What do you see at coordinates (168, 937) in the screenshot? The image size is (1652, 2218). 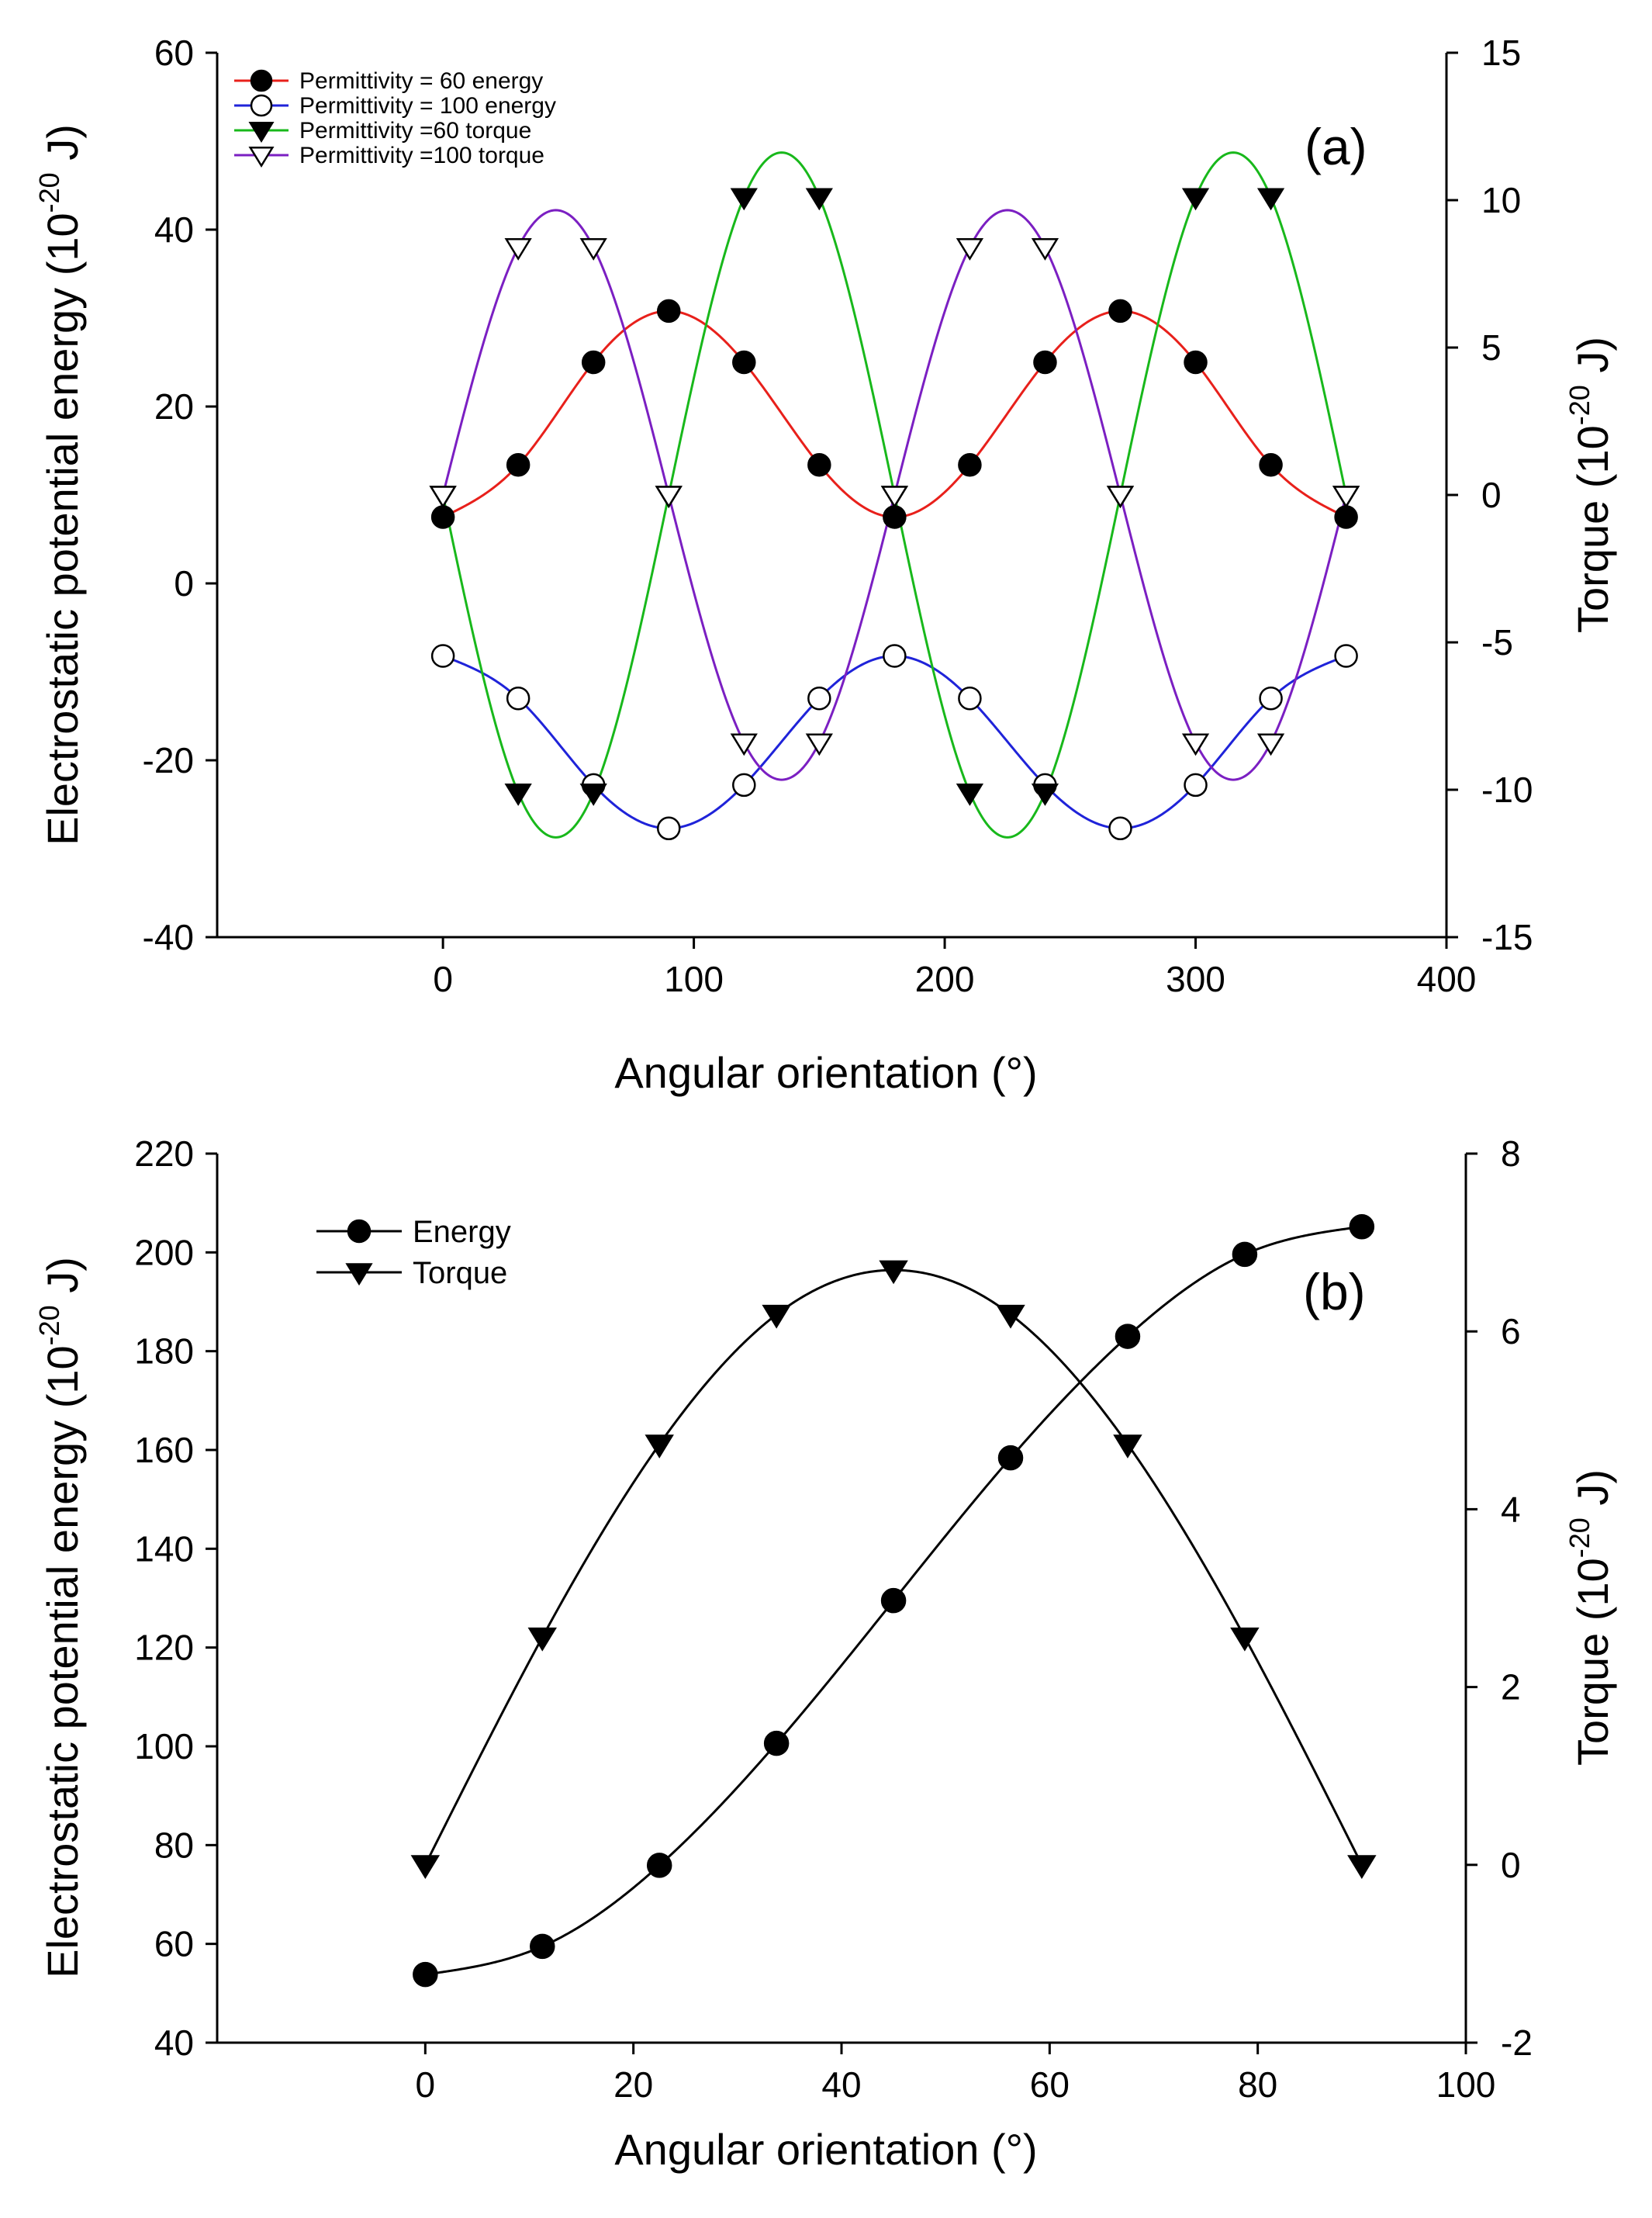 I see `y-tick-label: -40` at bounding box center [168, 937].